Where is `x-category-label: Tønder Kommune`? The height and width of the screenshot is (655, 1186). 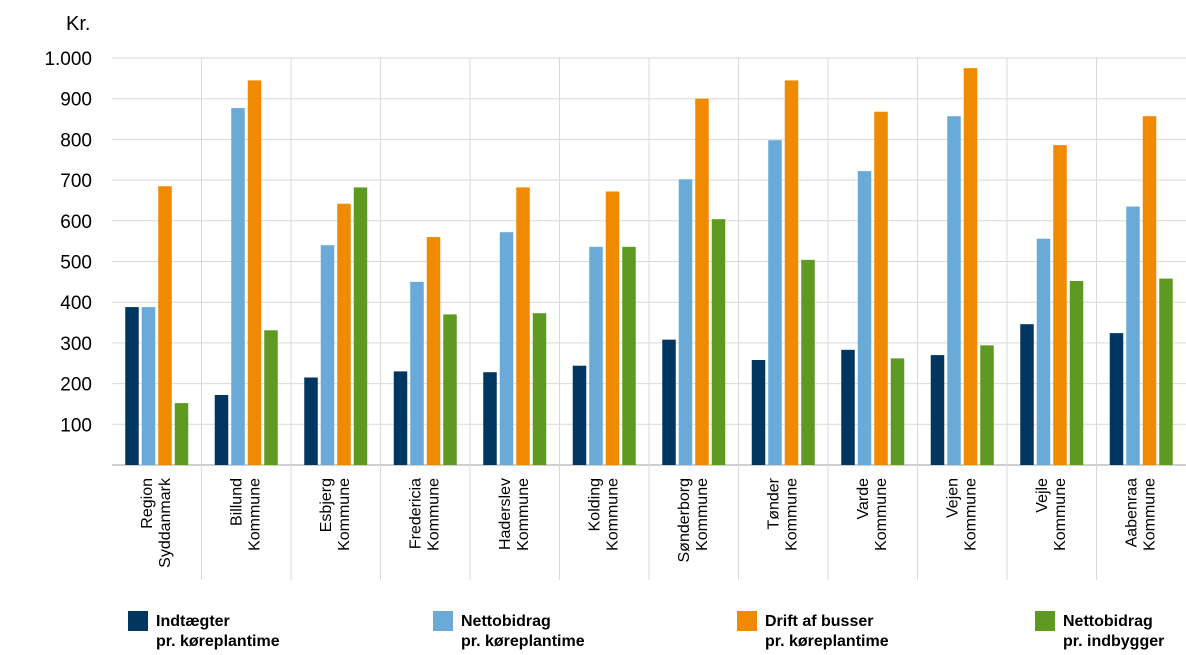 x-category-label: Tønder Kommune is located at coordinates (782, 514).